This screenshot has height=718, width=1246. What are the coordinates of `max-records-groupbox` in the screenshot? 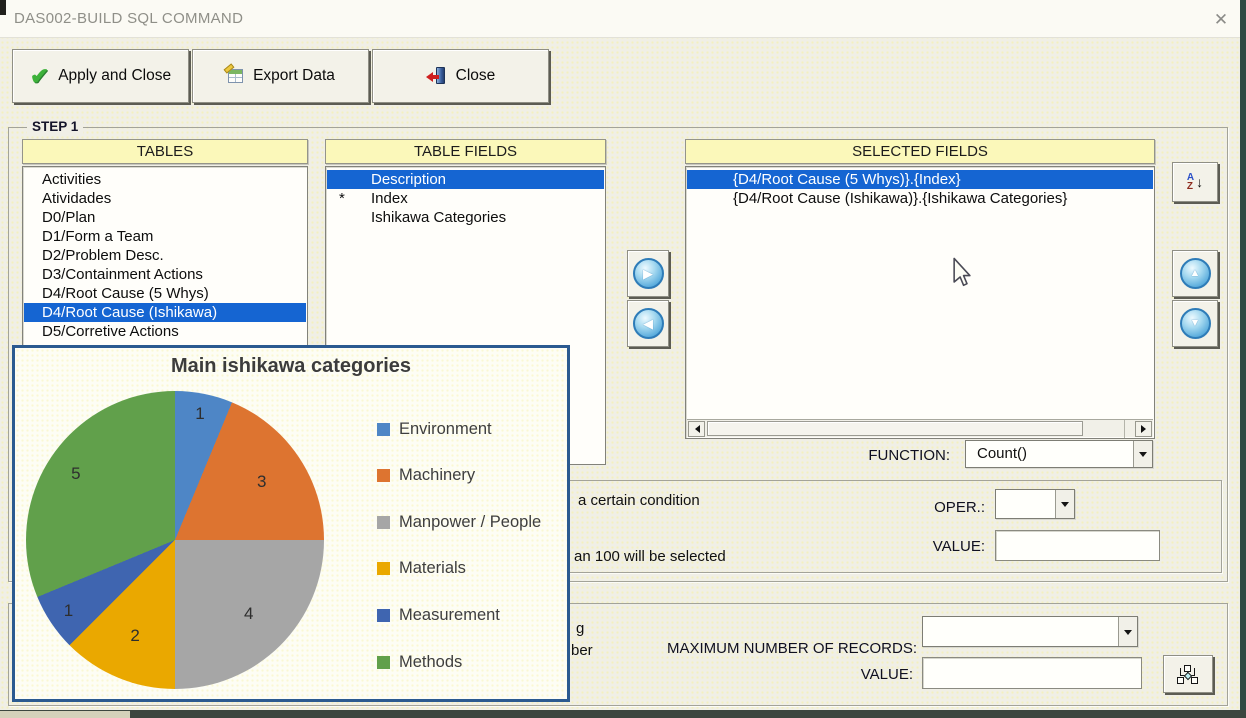 It's located at (618, 654).